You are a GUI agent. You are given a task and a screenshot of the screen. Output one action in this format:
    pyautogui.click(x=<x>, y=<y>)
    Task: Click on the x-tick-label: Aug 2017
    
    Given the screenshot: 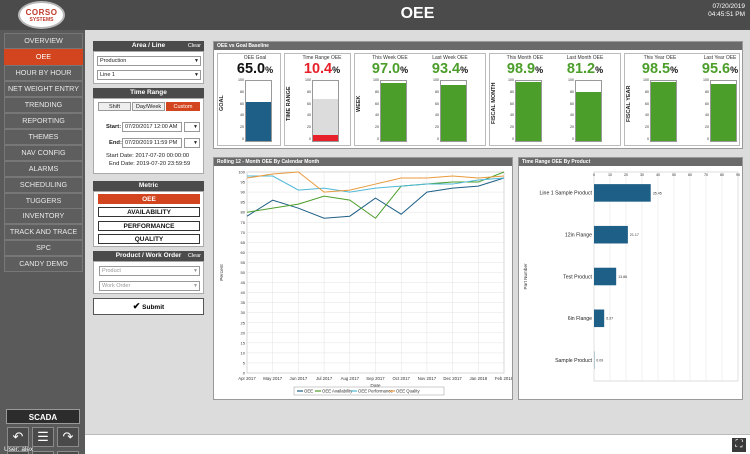 What is the action you would take?
    pyautogui.click(x=350, y=378)
    